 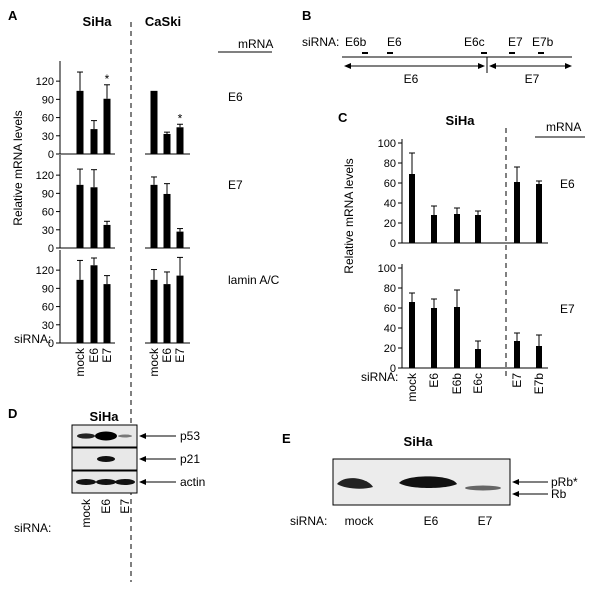 I want to click on panel-b-e7-arrow-right-head, so click(x=568, y=66).